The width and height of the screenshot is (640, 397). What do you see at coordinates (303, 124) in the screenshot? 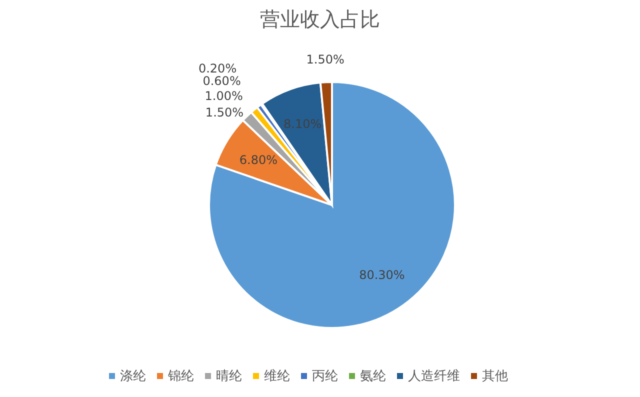
I see `data-label: 8.10%` at bounding box center [303, 124].